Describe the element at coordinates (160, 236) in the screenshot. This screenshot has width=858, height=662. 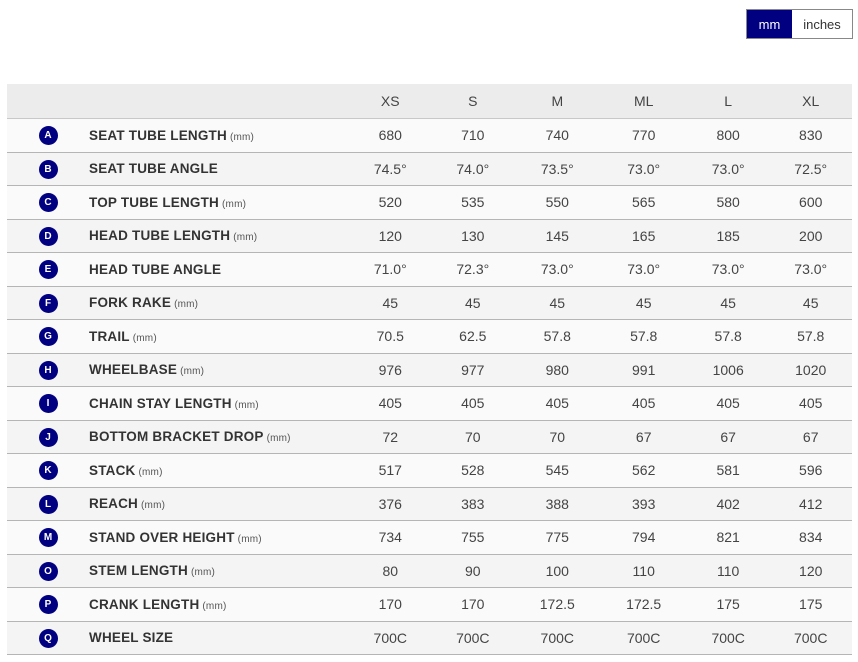
I see `row-label: HEAD TUBE LENGTH` at that location.